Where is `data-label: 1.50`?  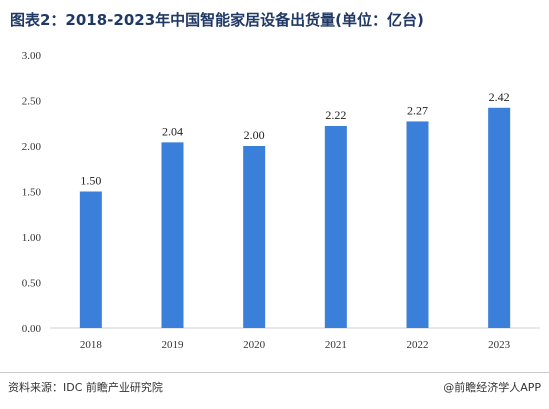 data-label: 1.50 is located at coordinates (90, 181).